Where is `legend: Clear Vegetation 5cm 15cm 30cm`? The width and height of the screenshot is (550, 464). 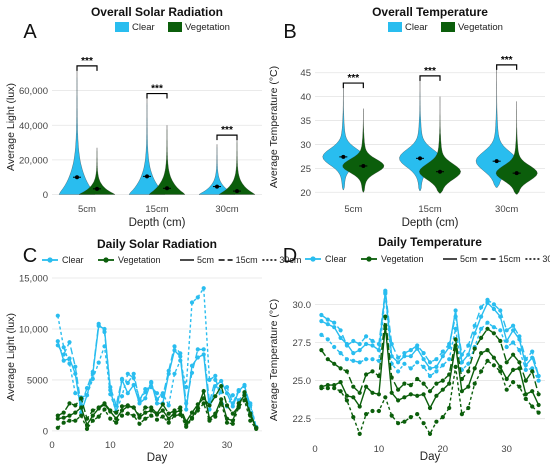 legend: Clear Vegetation 5cm 15cm 30cm is located at coordinates (171, 260).